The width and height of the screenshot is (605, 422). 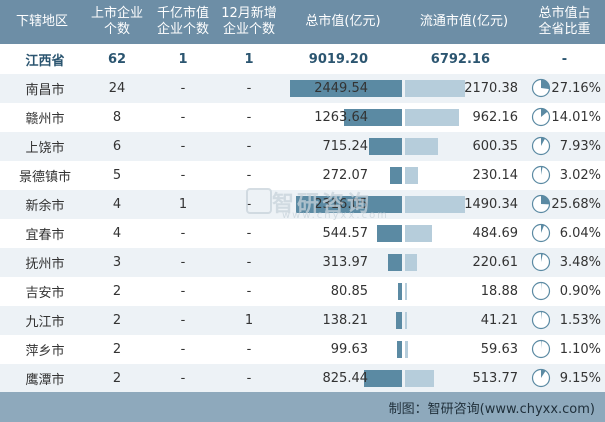 I want to click on footer-credit: 制图：智研咨询(www.chyxx.com), so click(x=491, y=409).